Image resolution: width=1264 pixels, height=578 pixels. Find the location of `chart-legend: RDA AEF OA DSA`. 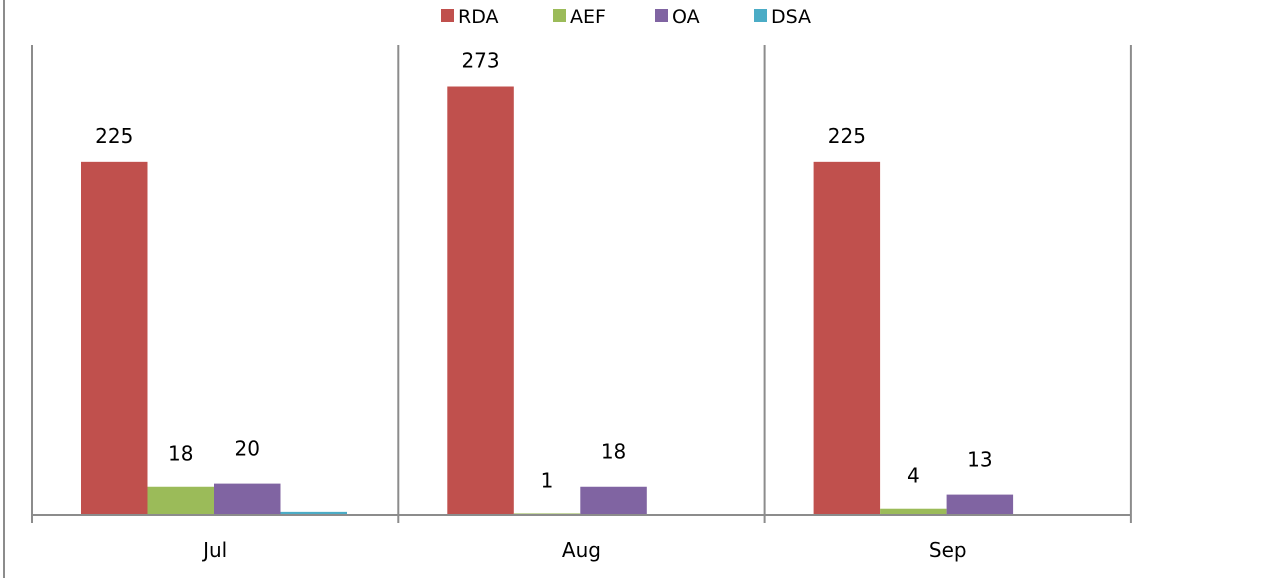

chart-legend: RDA AEF OA DSA is located at coordinates (626, 17).